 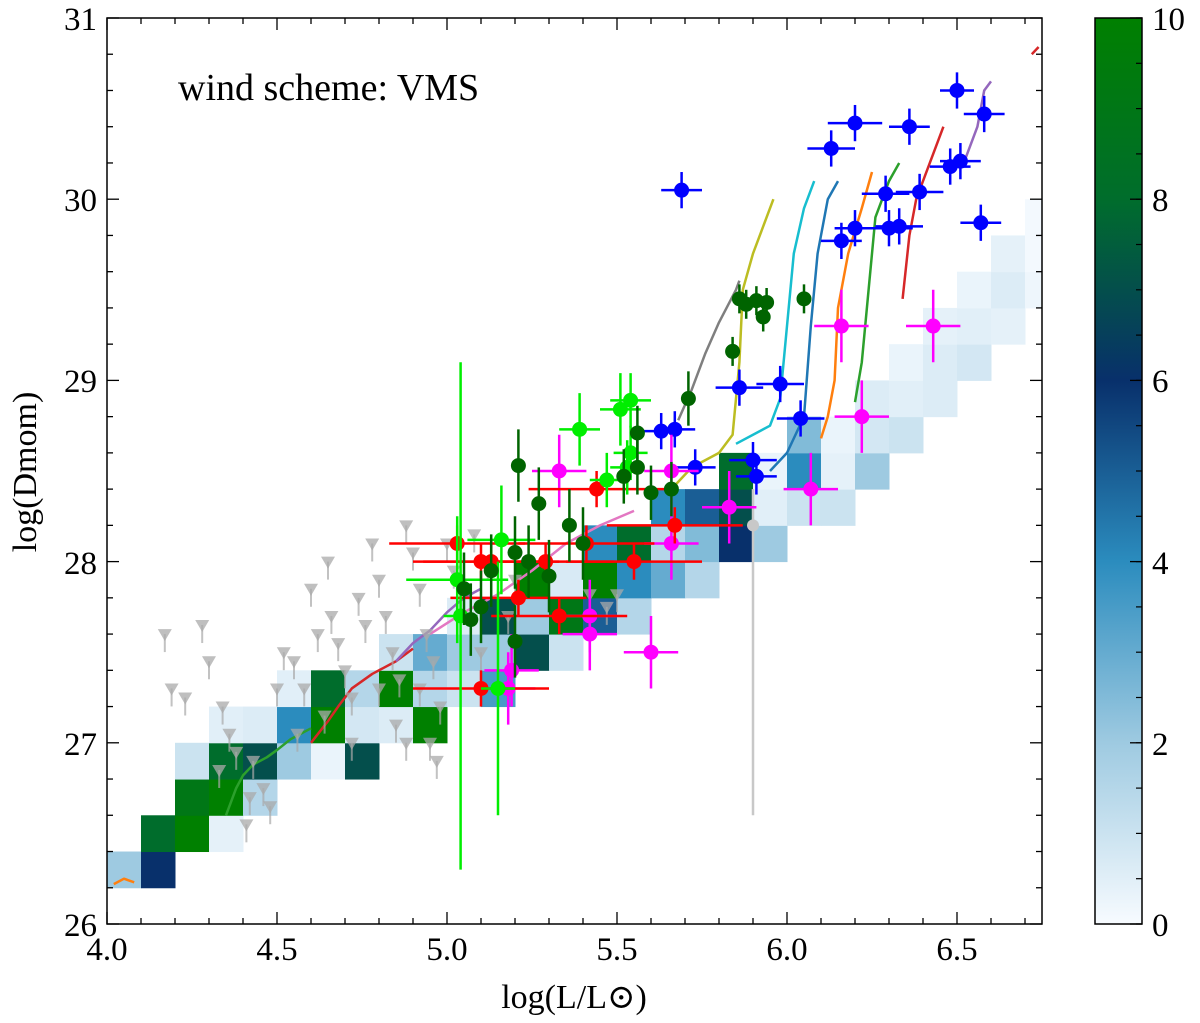 What do you see at coordinates (446, 950) in the screenshot?
I see `x-tick-label: 5.0` at bounding box center [446, 950].